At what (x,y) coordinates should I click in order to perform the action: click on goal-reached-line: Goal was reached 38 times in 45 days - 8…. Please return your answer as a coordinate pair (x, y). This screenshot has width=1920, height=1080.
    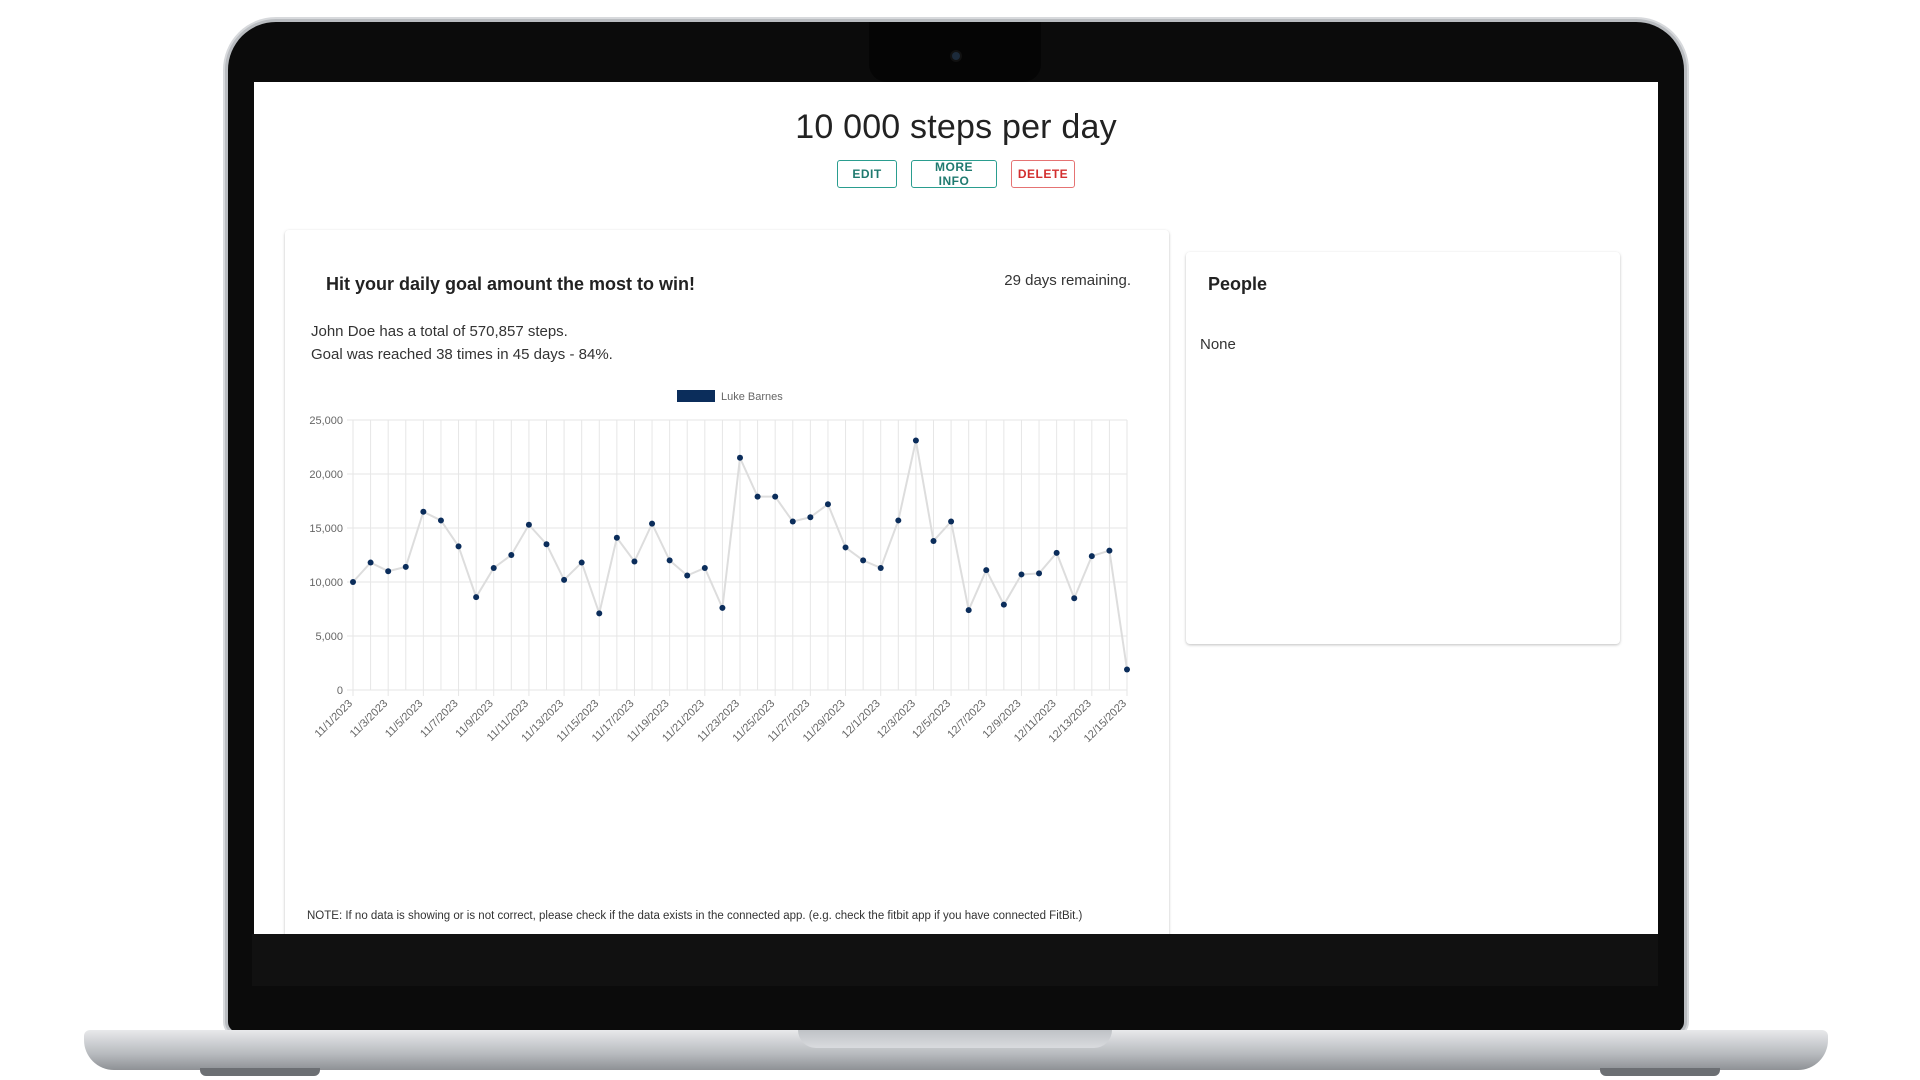
    Looking at the image, I should click on (462, 354).